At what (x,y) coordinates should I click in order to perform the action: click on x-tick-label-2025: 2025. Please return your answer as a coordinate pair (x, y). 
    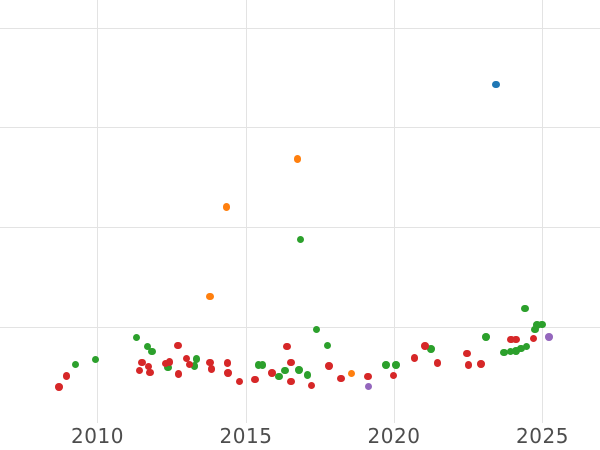
    Looking at the image, I should click on (542, 436).